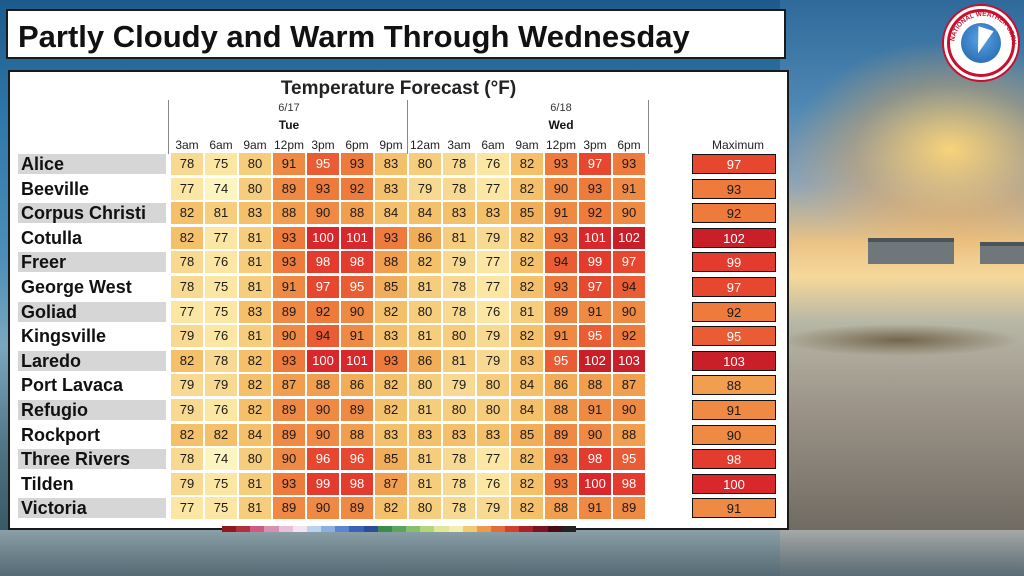 The width and height of the screenshot is (1024, 576). Describe the element at coordinates (493, 145) in the screenshot. I see `hour-label: 6am` at that location.